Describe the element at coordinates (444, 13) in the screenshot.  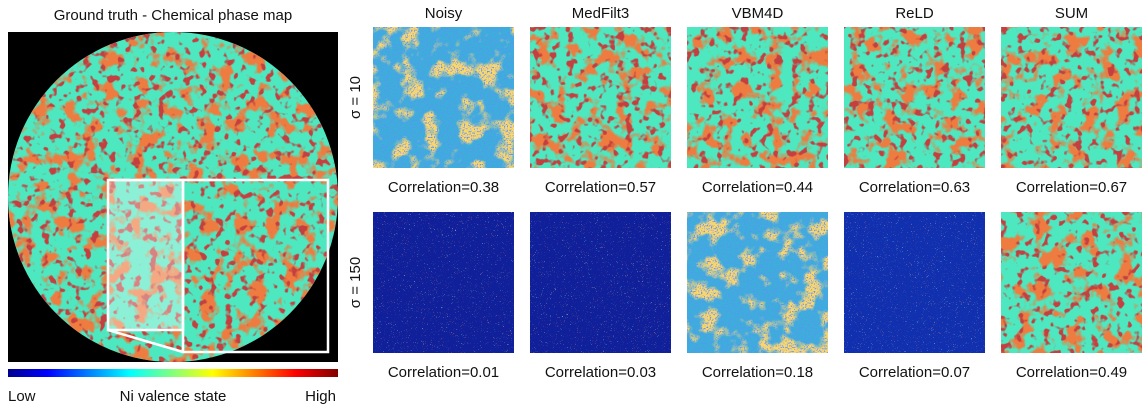
I see `column-title: Noisy` at that location.